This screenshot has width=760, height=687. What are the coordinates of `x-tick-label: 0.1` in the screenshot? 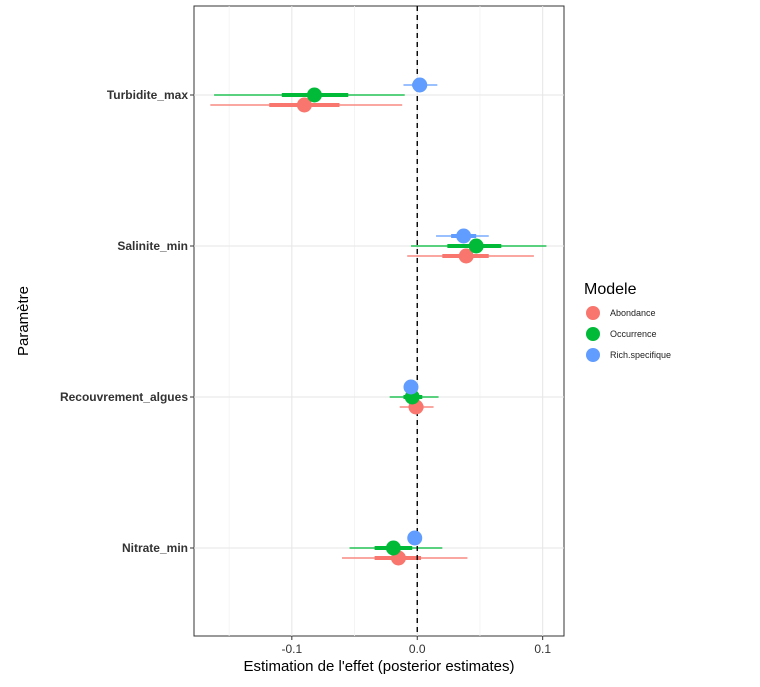 It's located at (542, 649).